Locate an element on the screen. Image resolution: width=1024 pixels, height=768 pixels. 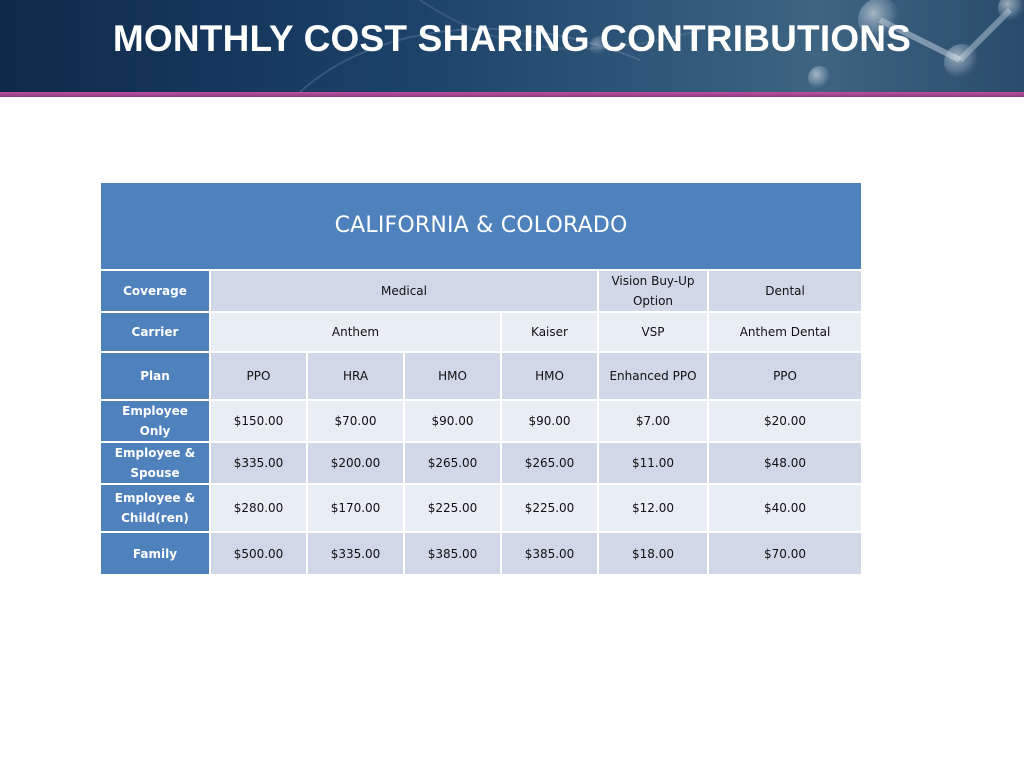
contribution-cell: $12.00 is located at coordinates (653, 508).